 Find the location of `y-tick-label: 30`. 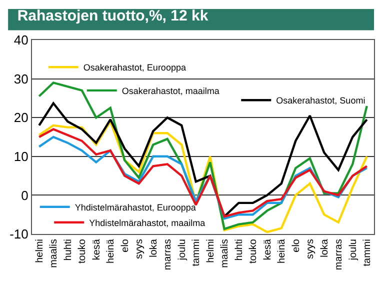

y-tick-label: 30 is located at coordinates (21, 78).